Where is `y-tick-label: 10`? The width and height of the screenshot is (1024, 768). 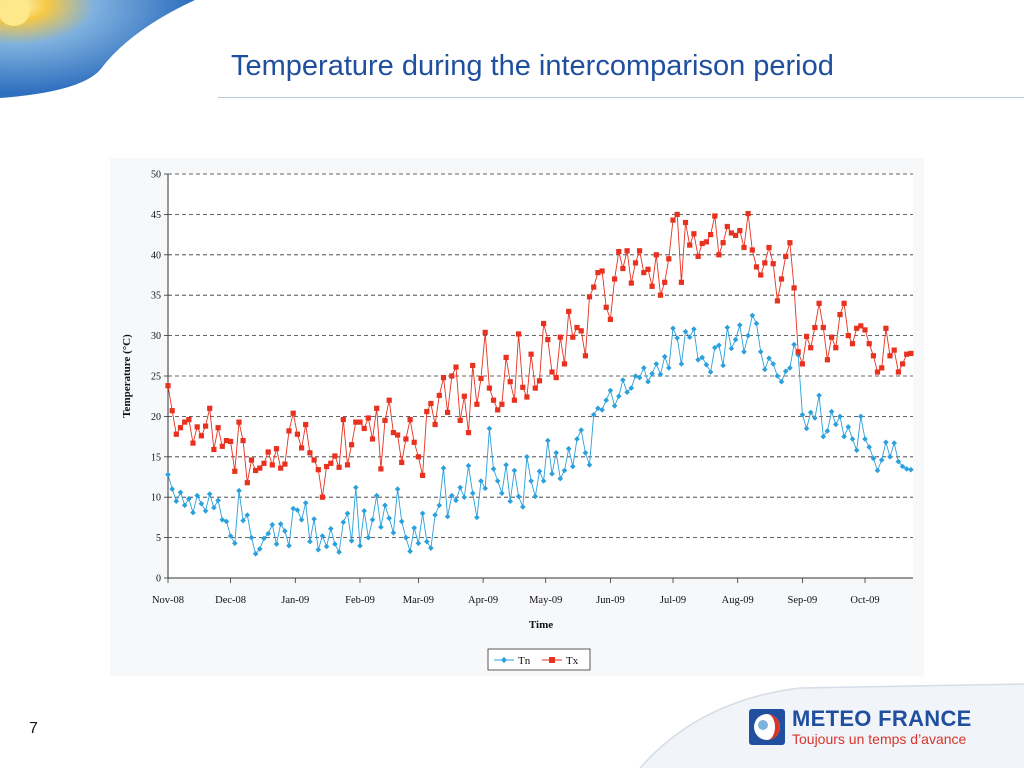
y-tick-label: 10 is located at coordinates (156, 498).